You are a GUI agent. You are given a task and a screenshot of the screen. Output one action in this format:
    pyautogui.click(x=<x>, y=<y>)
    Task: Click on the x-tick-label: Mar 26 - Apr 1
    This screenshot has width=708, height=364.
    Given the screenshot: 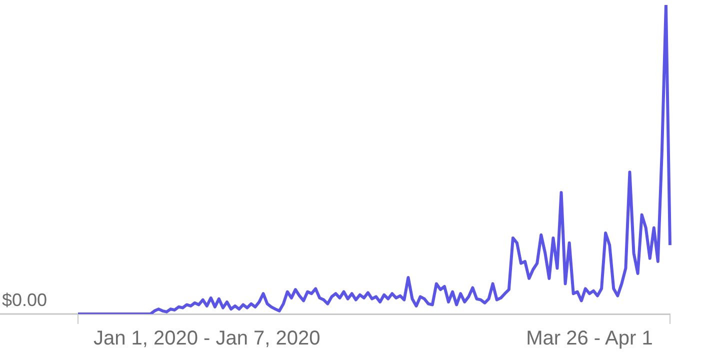 What is the action you would take?
    pyautogui.click(x=589, y=339)
    